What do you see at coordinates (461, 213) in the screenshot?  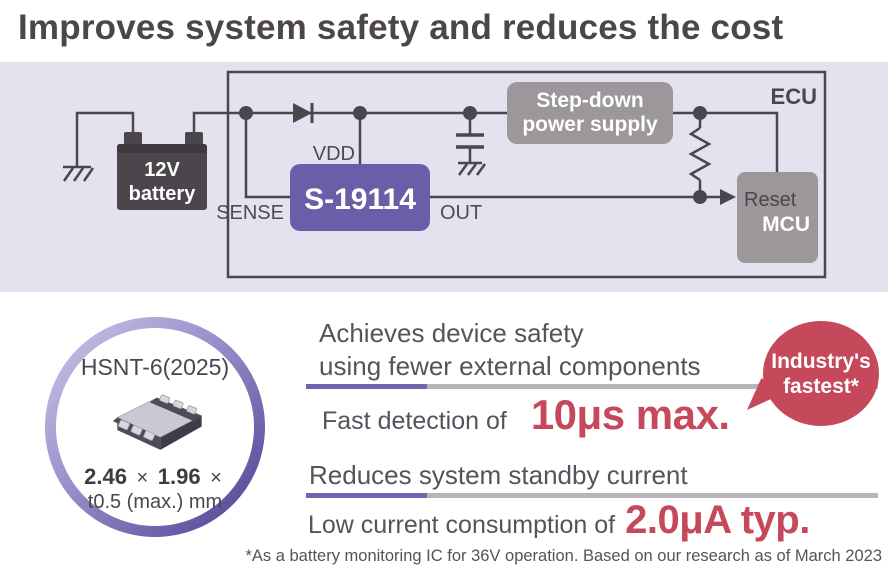 I see `pin-label-out: OUT` at bounding box center [461, 213].